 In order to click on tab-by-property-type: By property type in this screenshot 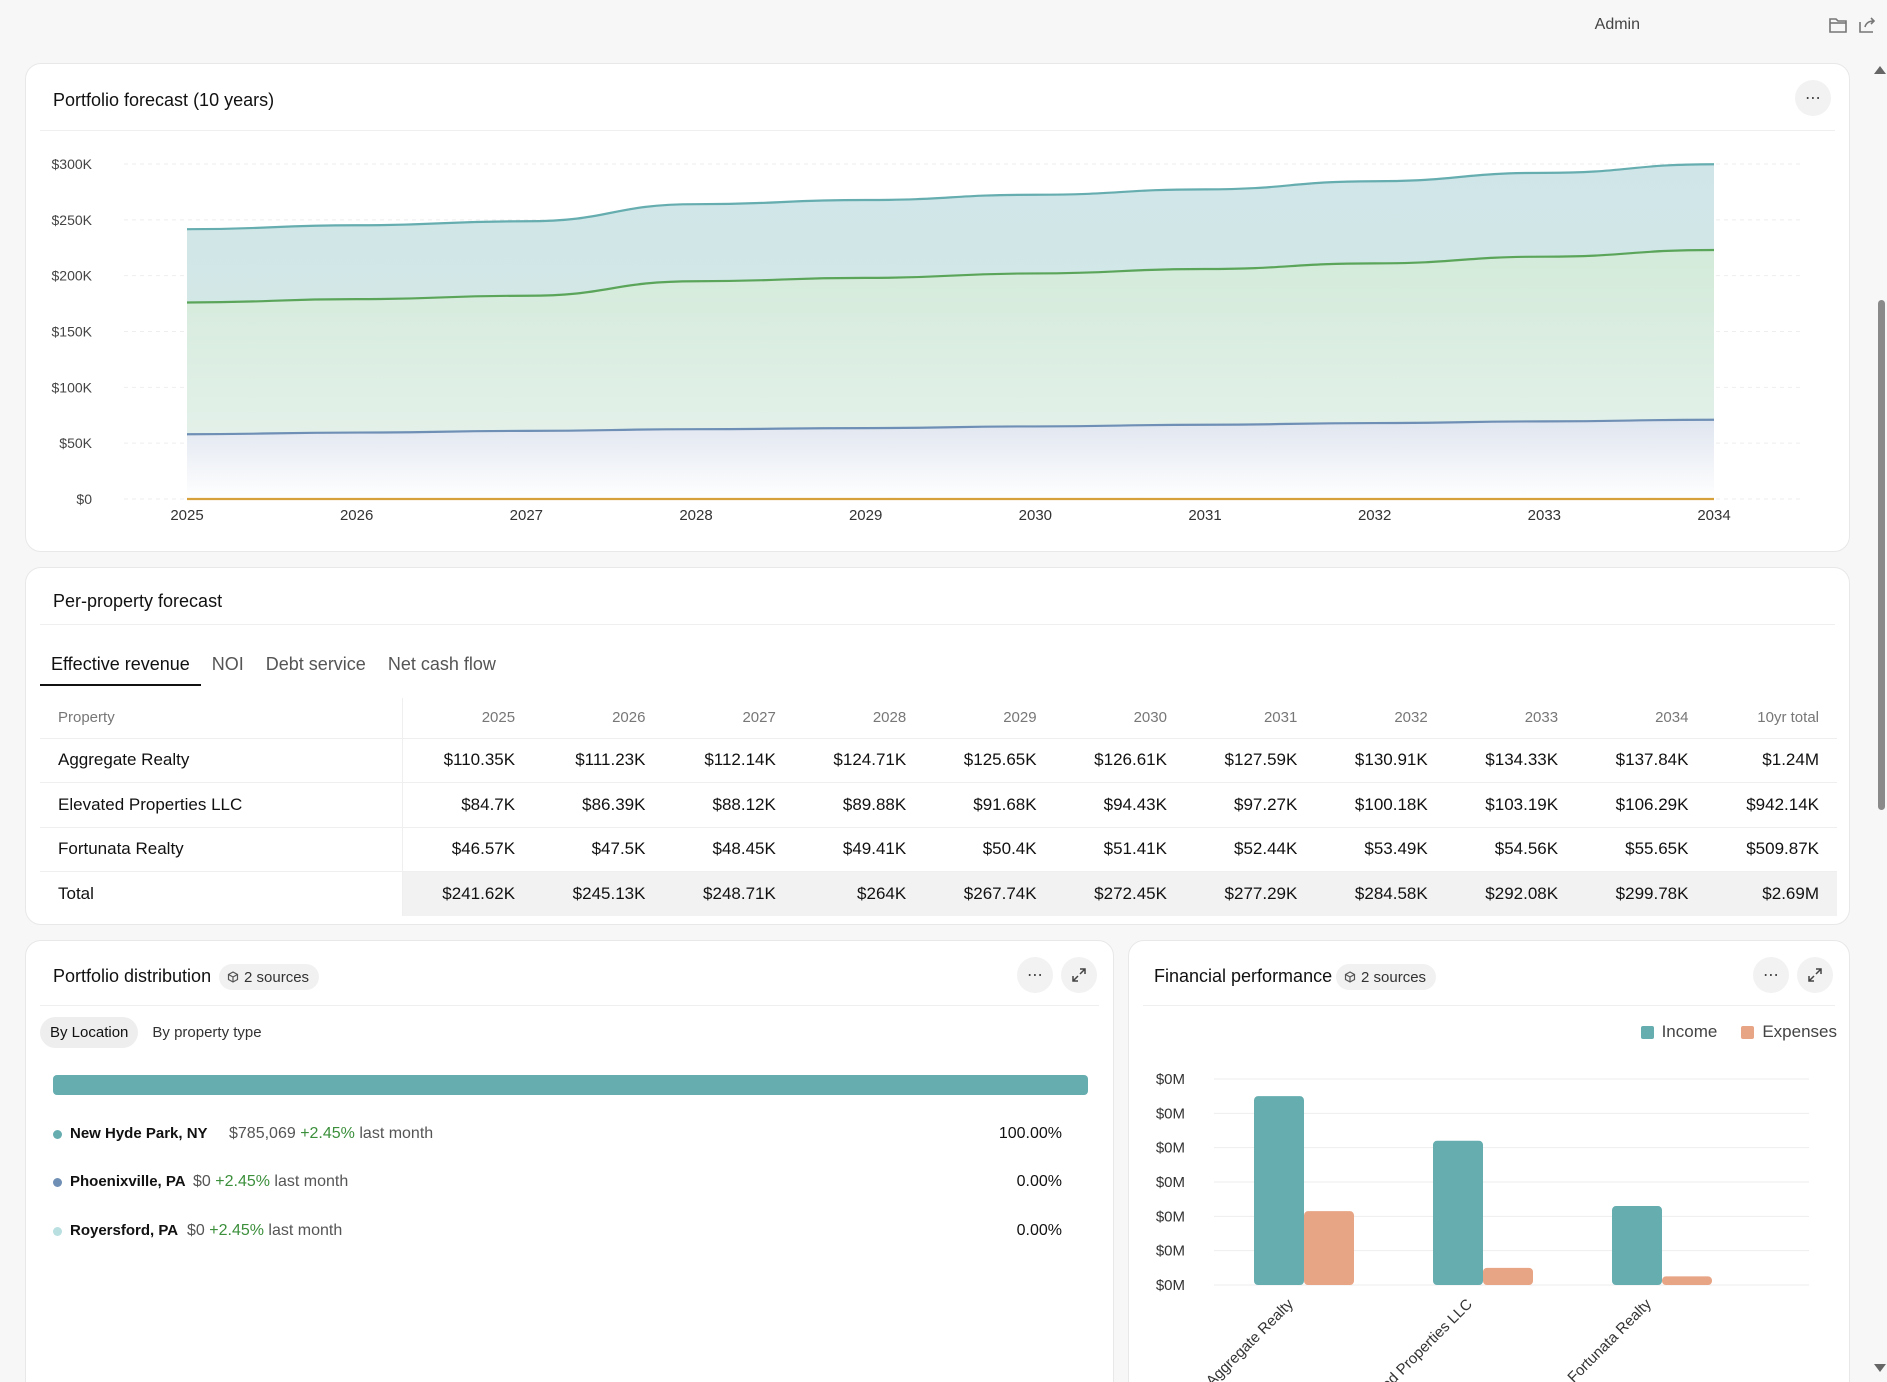, I will do `click(207, 1032)`.